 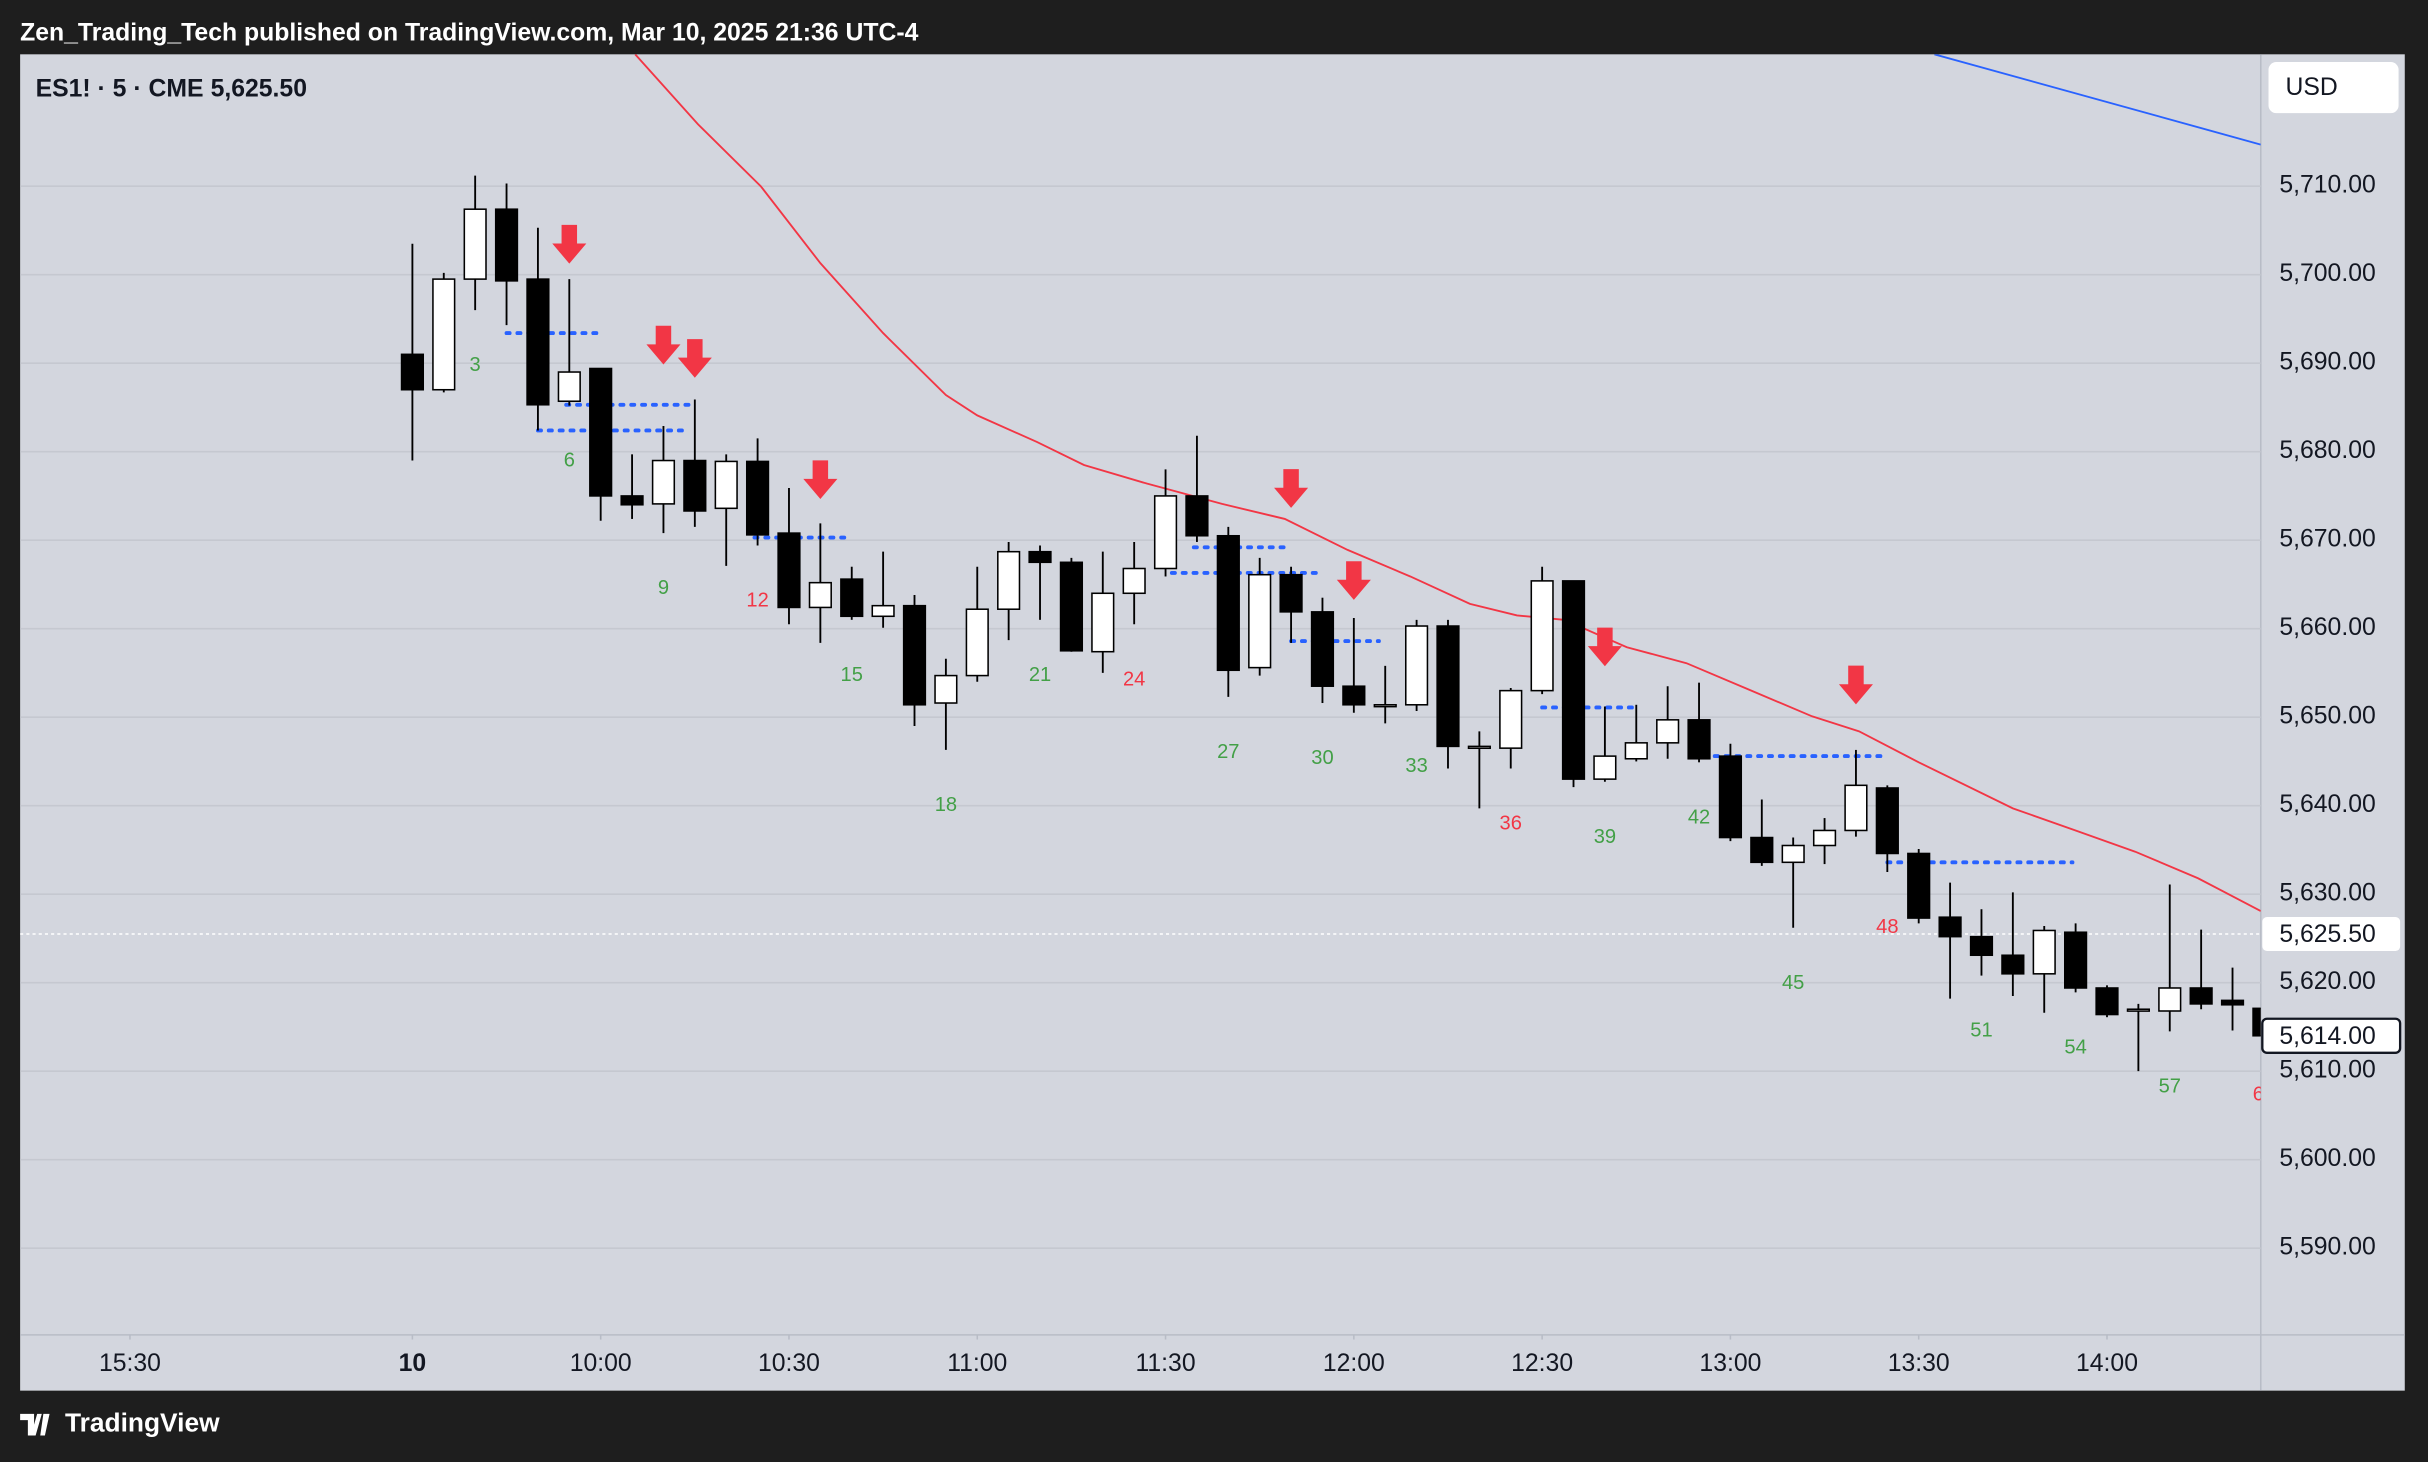 I want to click on bar-count-label: 18, so click(x=946, y=805).